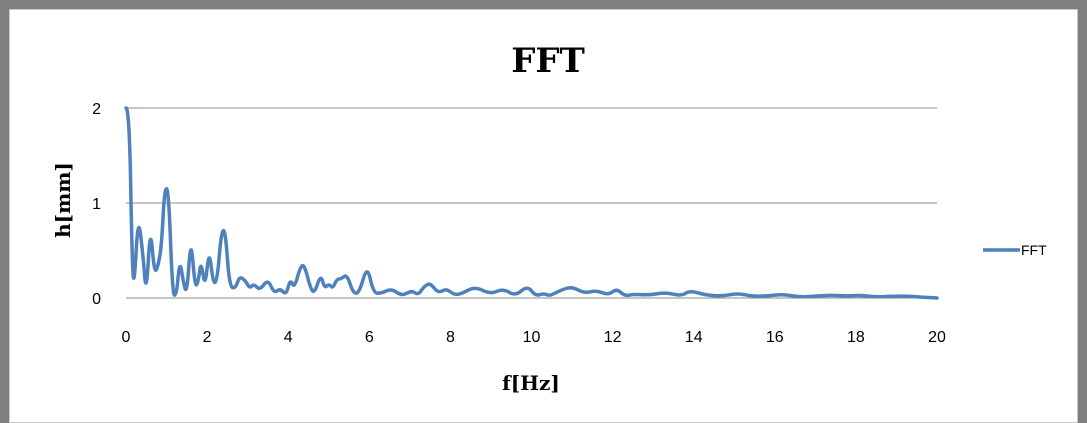 Image resolution: width=1087 pixels, height=423 pixels. Describe the element at coordinates (856, 337) in the screenshot. I see `x-tick-label: 18` at that location.